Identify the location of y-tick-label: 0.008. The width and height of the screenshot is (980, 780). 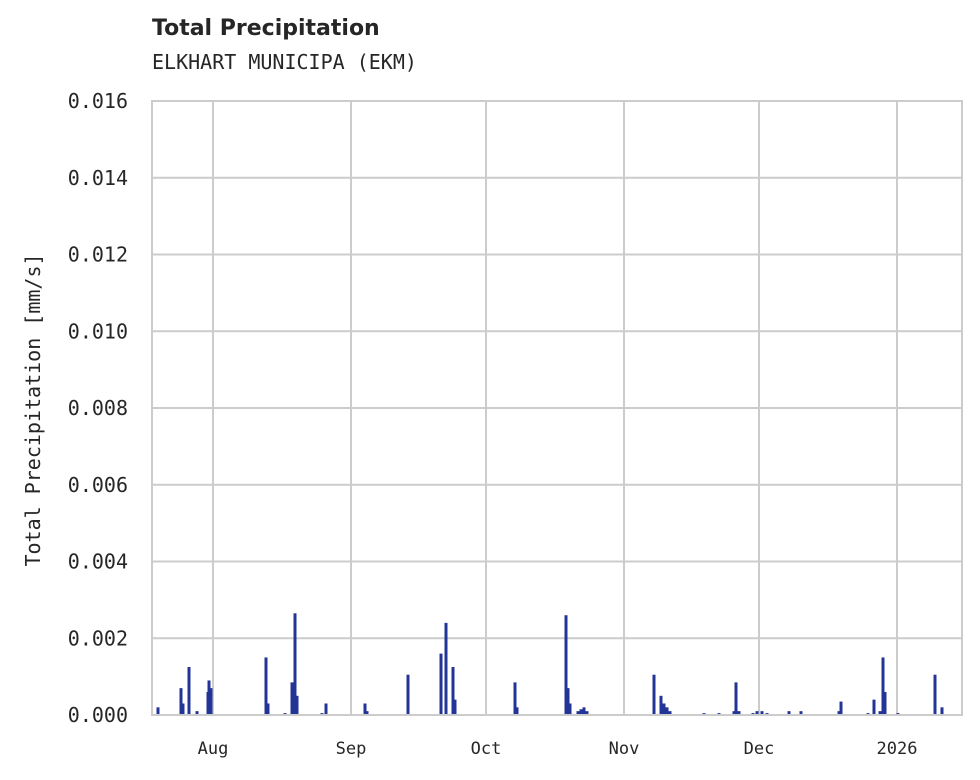
(98, 408).